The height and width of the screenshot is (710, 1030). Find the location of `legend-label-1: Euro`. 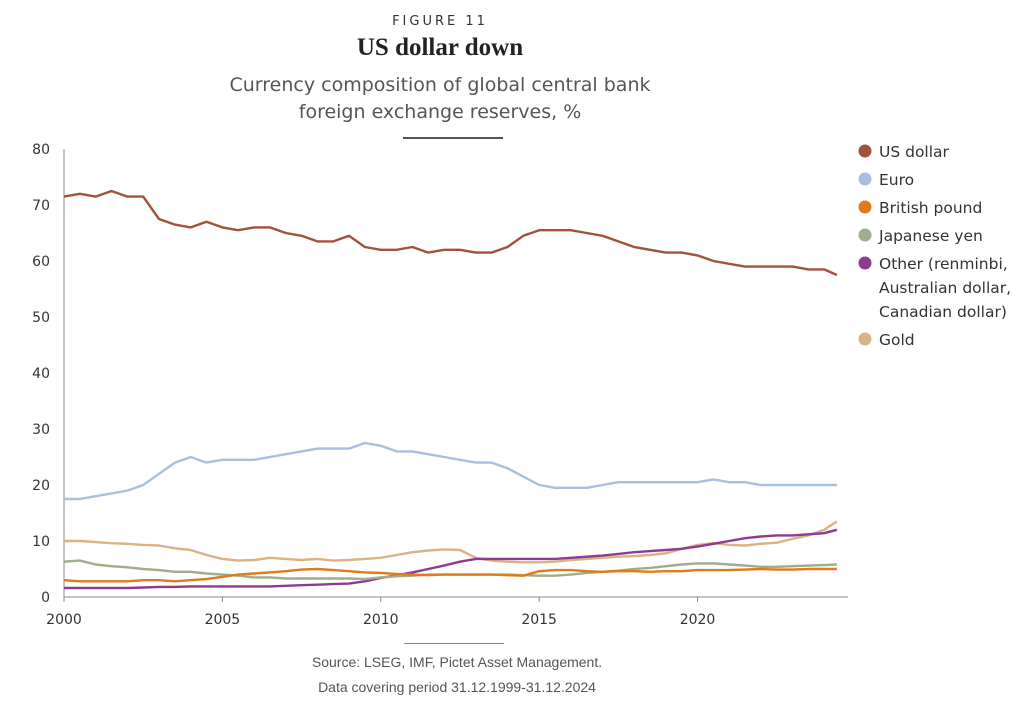

legend-label-1: Euro is located at coordinates (896, 180).